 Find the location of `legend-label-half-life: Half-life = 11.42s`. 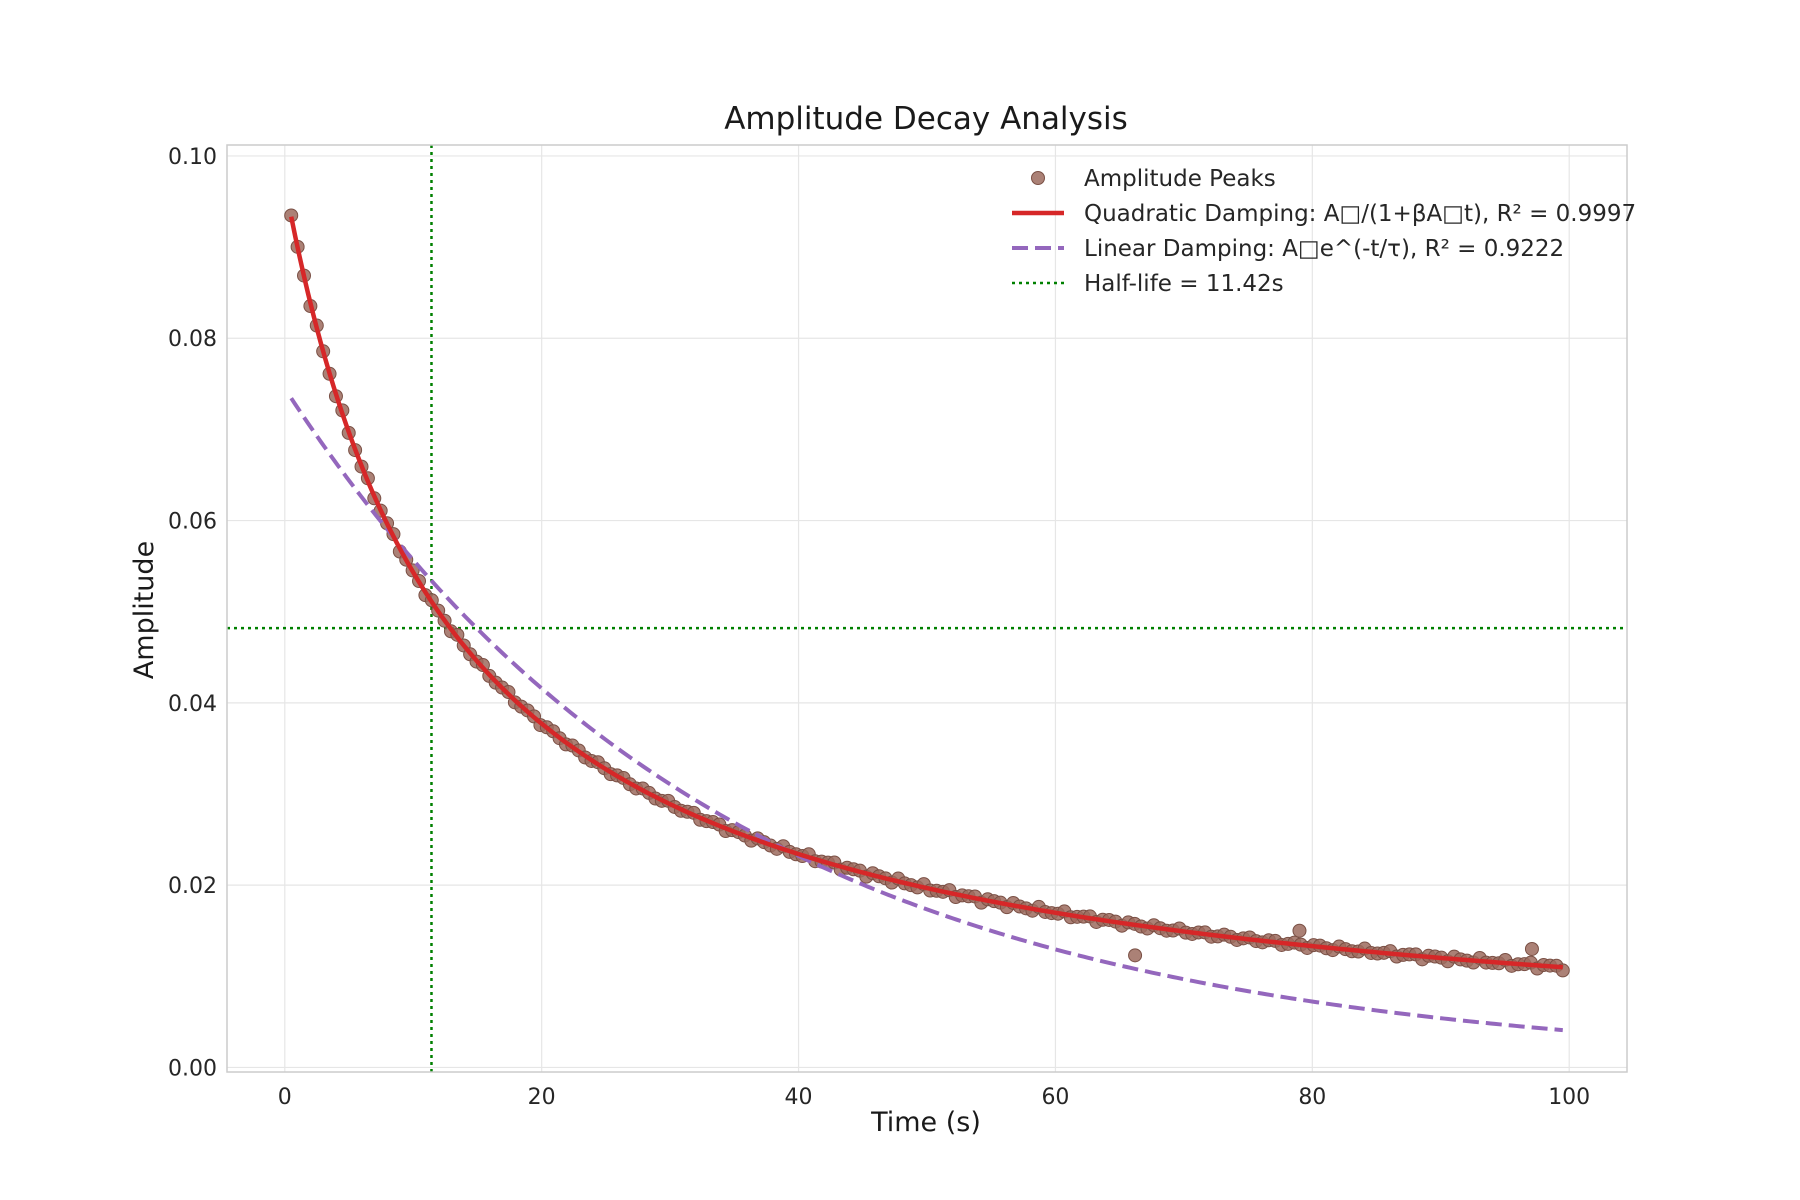

legend-label-half-life: Half-life = 11.42s is located at coordinates (1184, 284).